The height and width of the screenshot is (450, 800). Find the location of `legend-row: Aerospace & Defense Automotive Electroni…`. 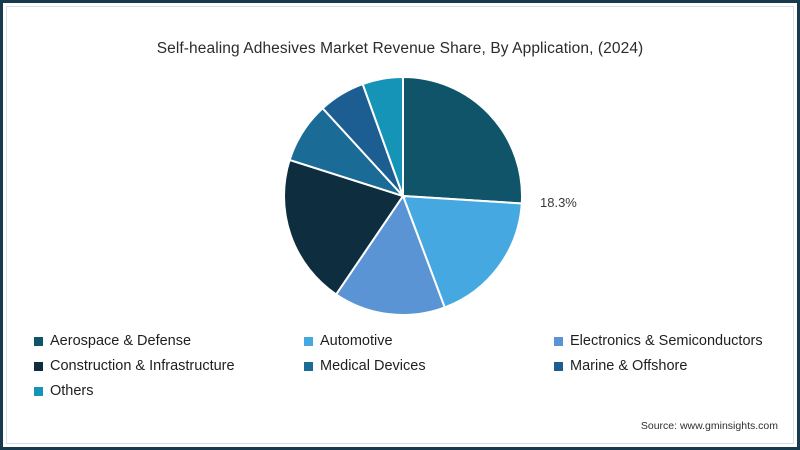

legend-row: Aerospace & Defense Automotive Electroni… is located at coordinates (410, 346).